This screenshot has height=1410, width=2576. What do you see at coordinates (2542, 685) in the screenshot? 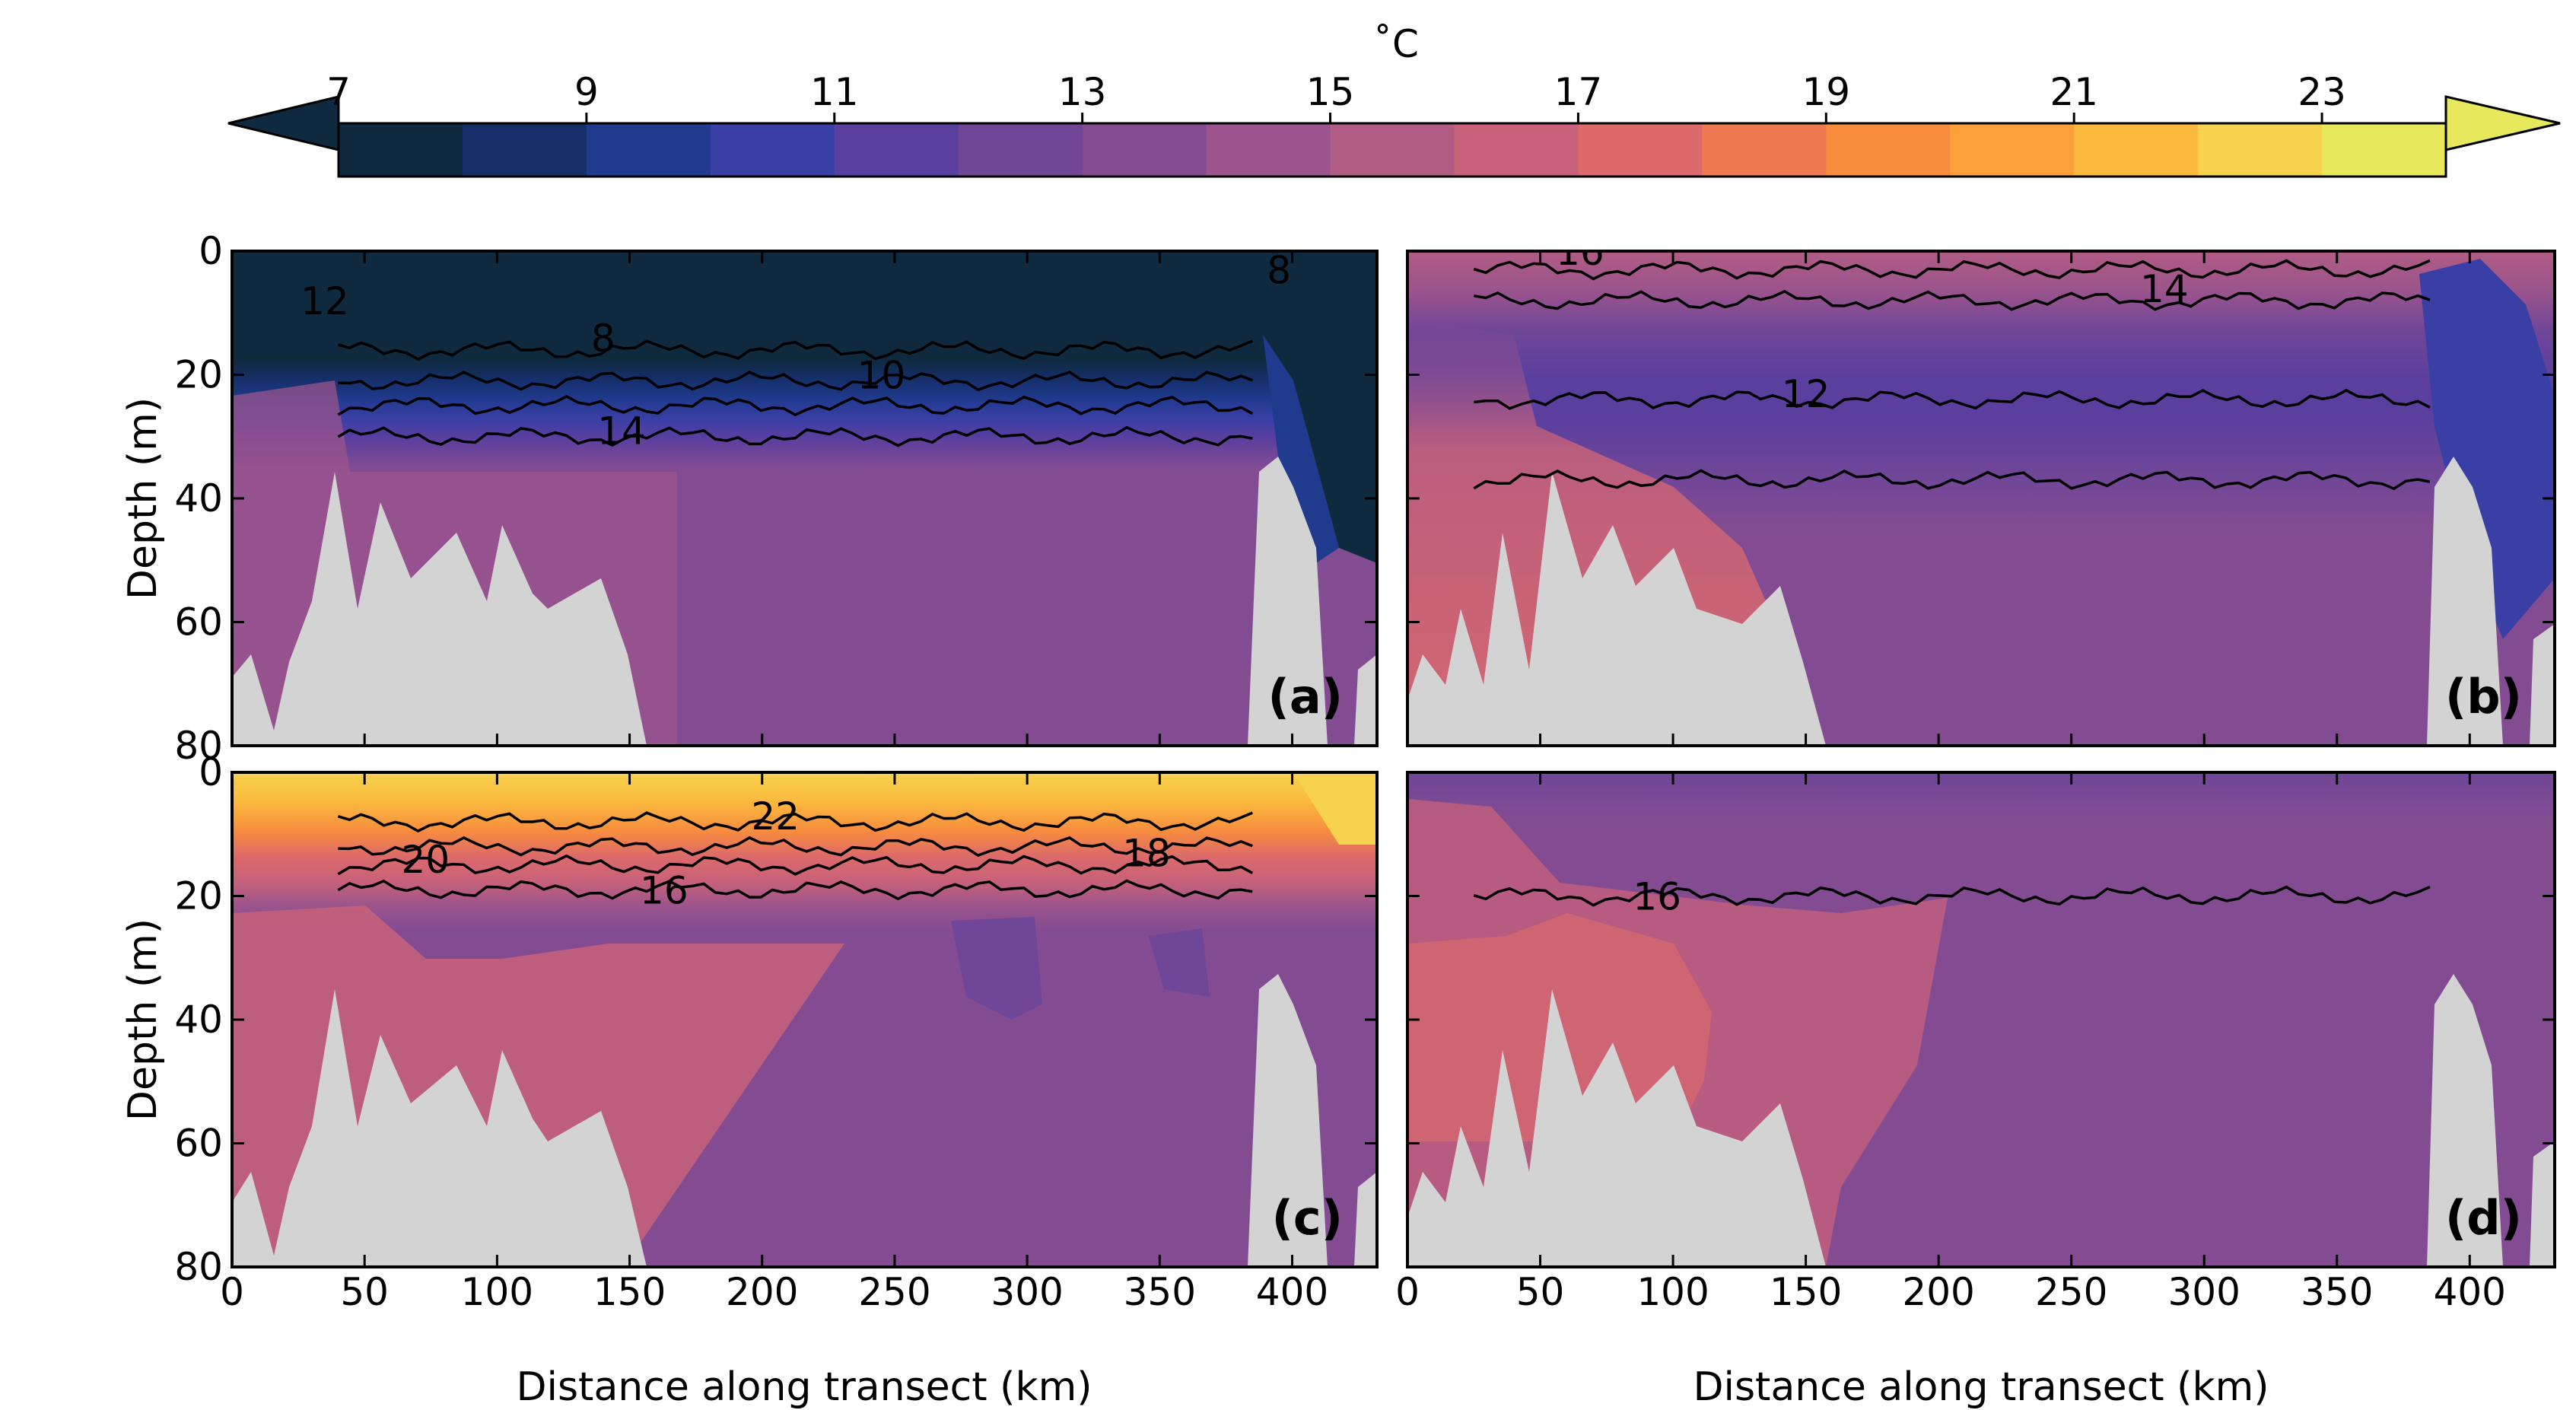
I see `panel-b-seafloor-edge` at bounding box center [2542, 685].